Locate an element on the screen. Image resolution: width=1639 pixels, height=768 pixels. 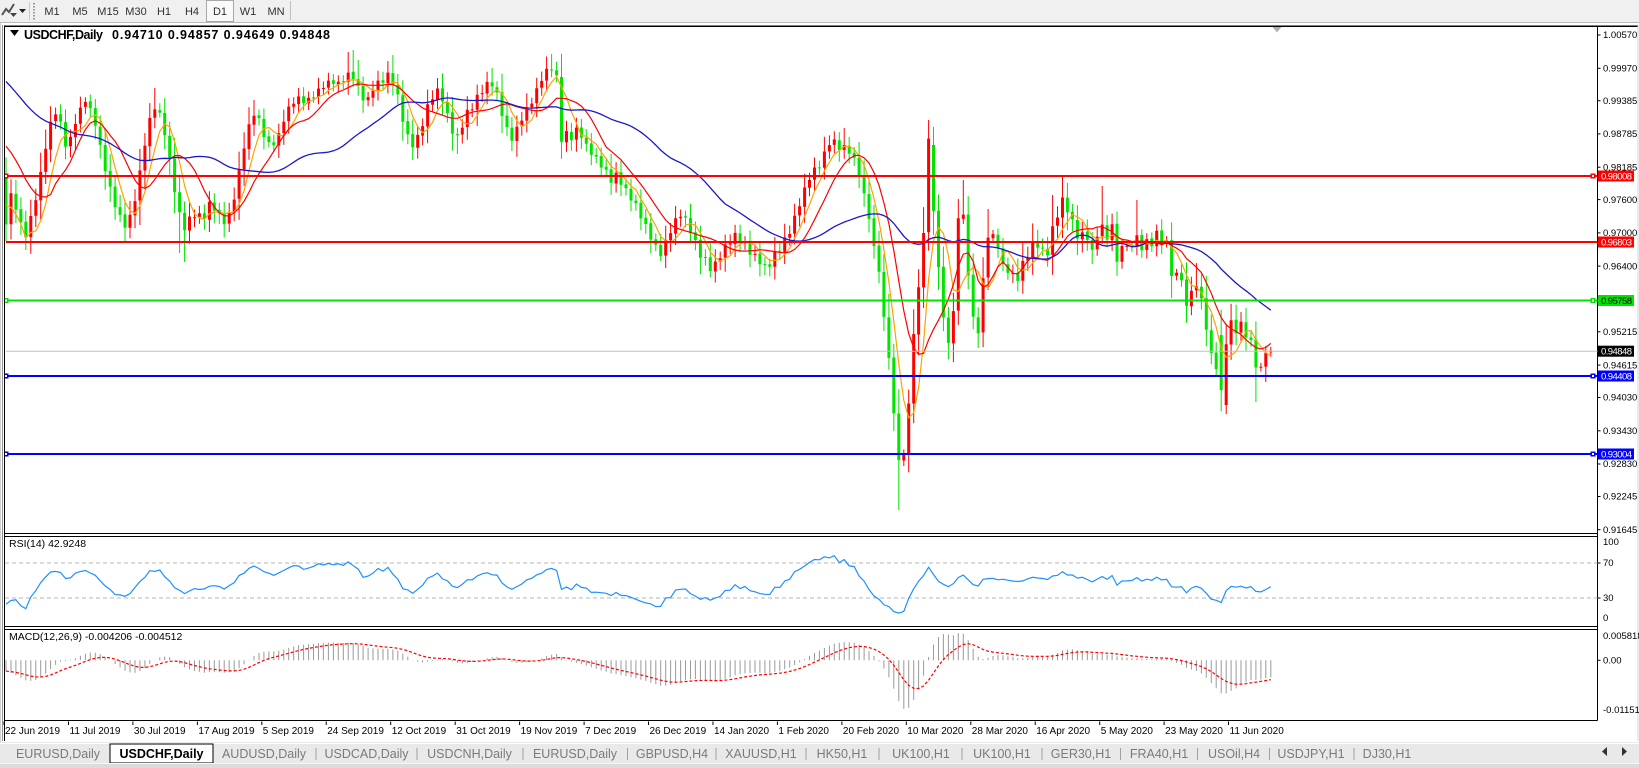
svg-text: 70 is located at coordinates (1608, 563).